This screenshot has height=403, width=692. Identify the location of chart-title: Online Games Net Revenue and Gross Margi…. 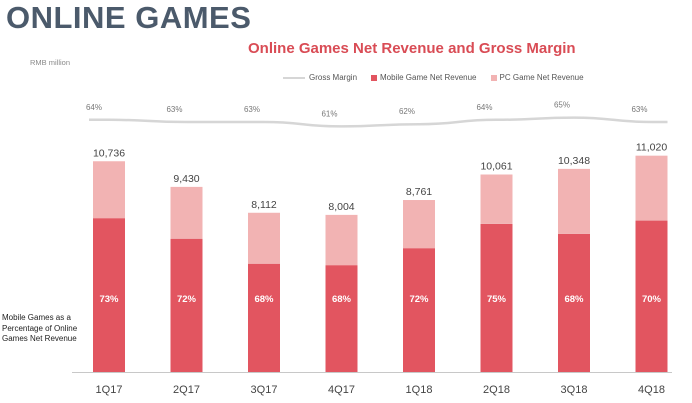
(412, 48).